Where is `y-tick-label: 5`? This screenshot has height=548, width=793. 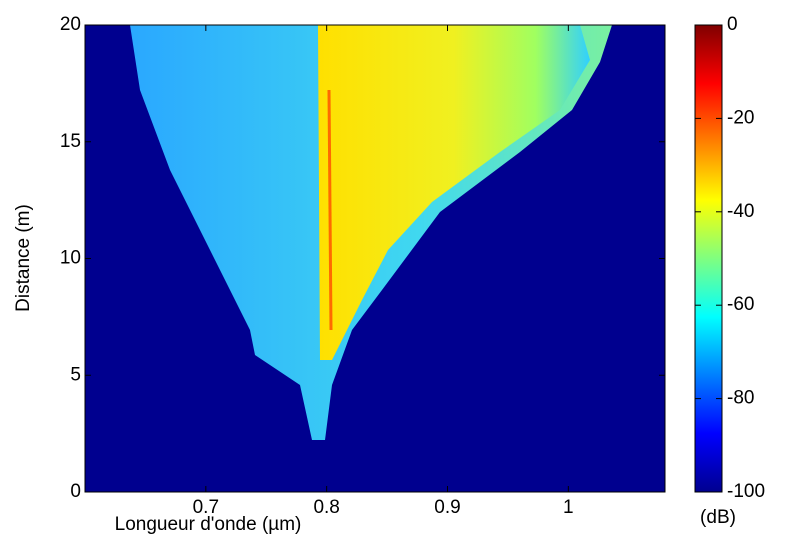 y-tick-label: 5 is located at coordinates (75, 374).